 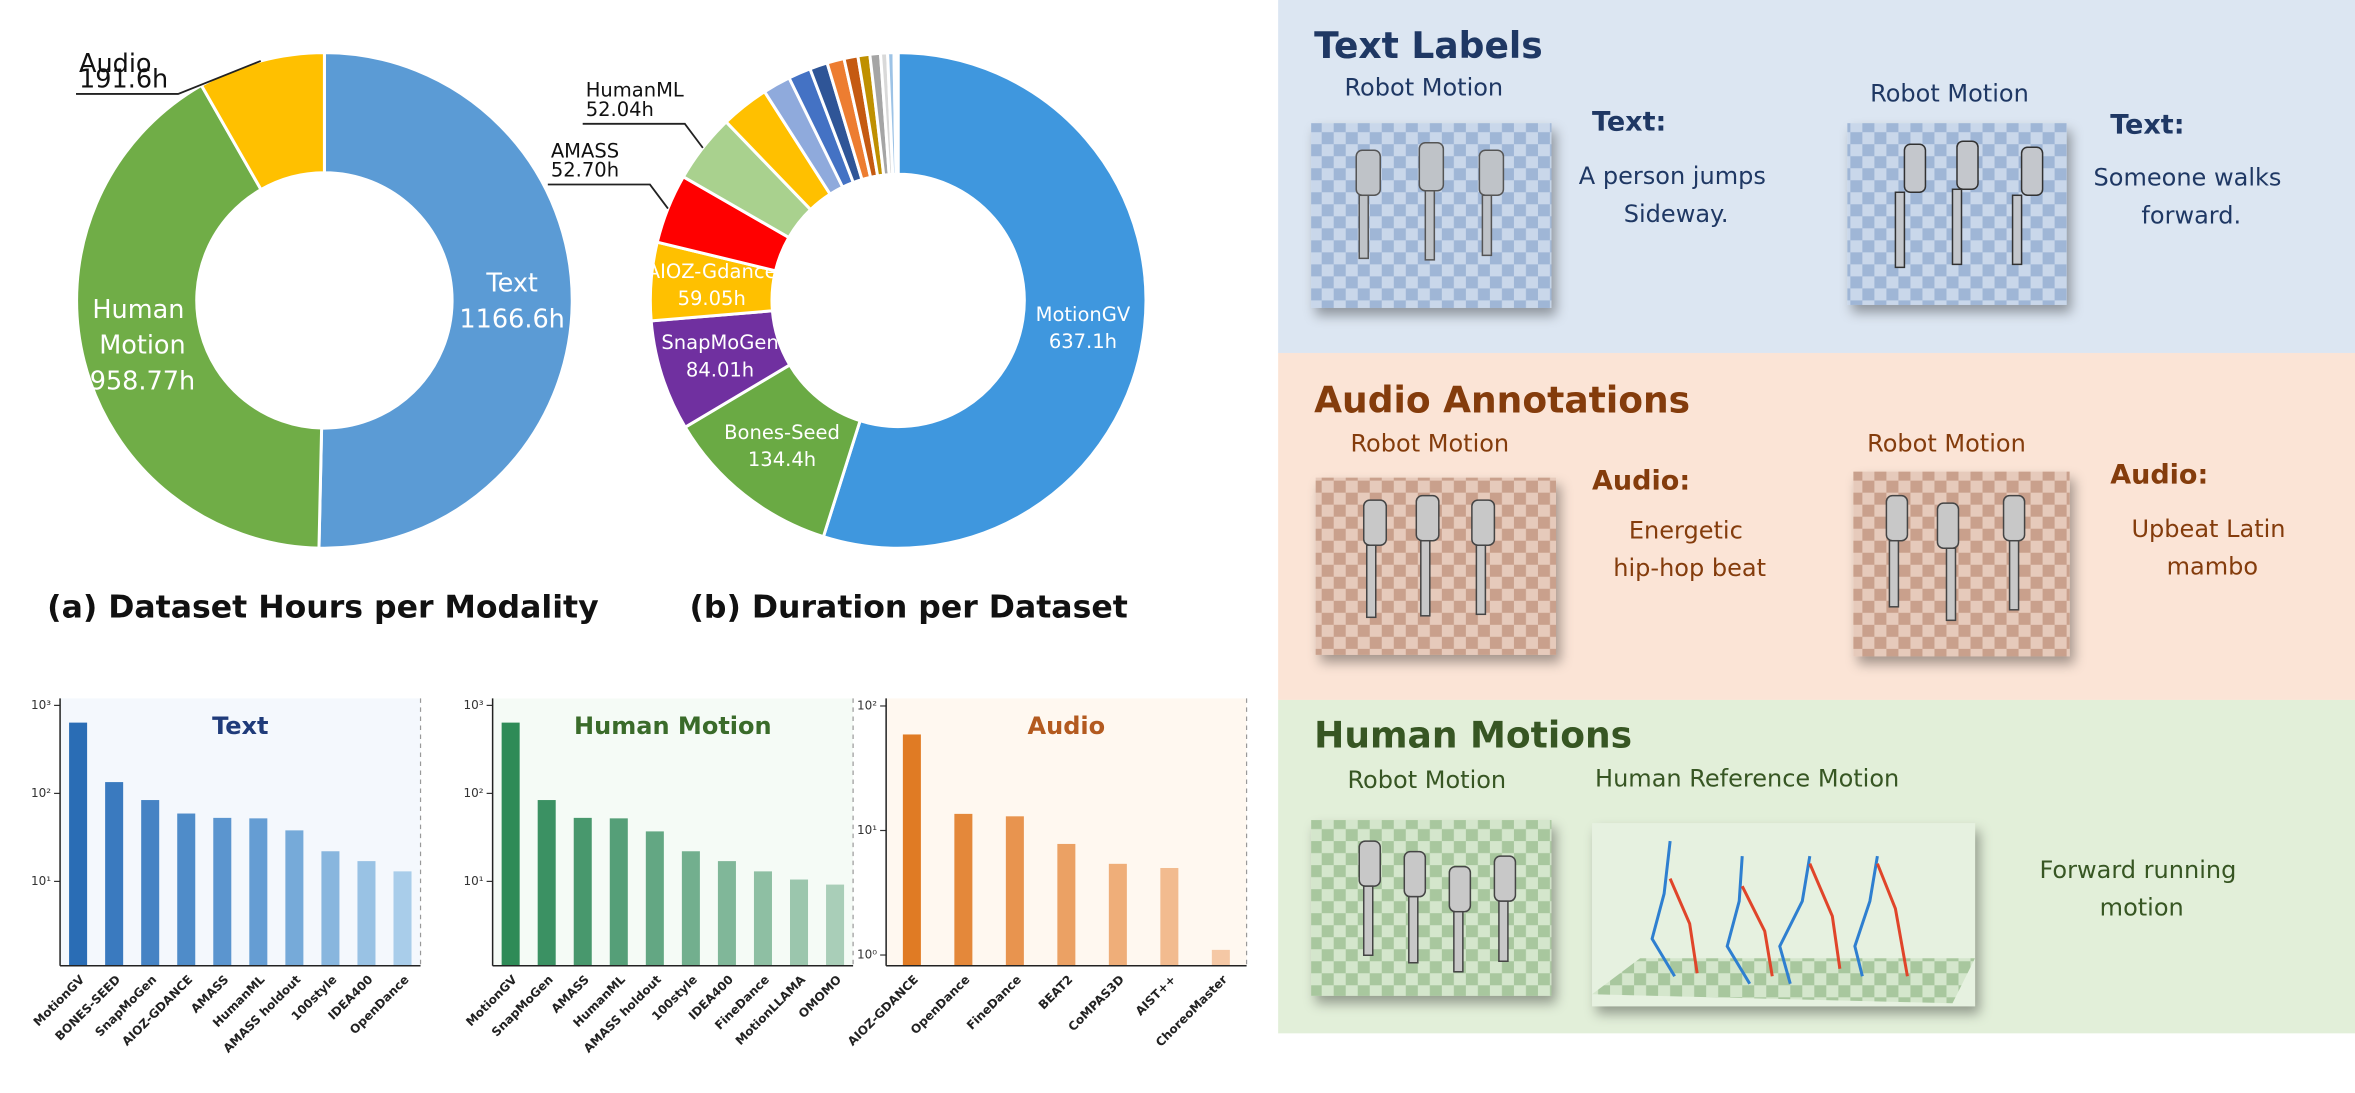 I want to click on x-tick-label: AIST++, so click(x=1156, y=995).